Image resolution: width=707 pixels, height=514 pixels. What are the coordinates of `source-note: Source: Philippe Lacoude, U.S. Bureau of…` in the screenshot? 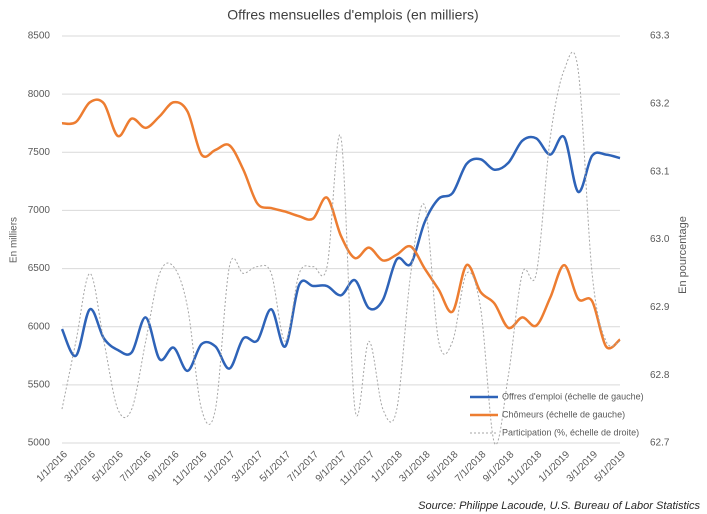 It's located at (559, 506).